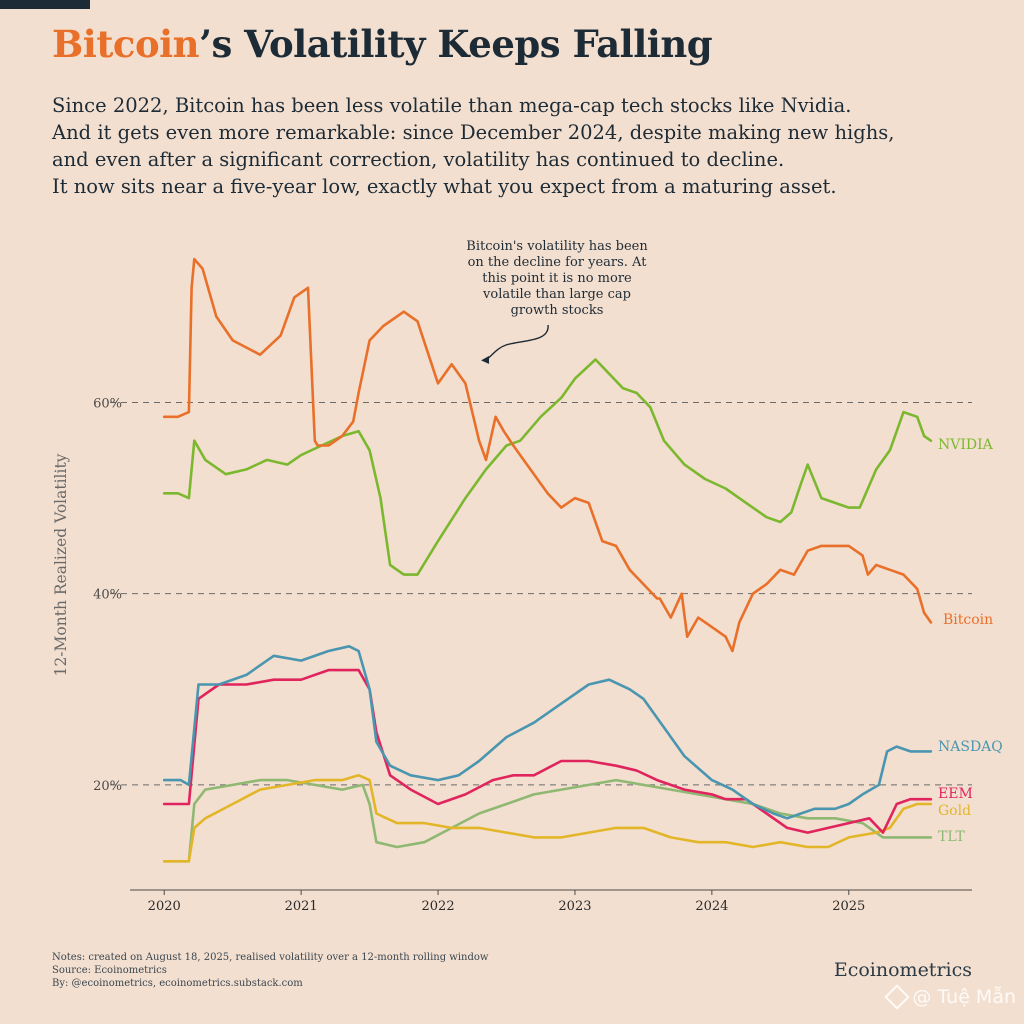  Describe the element at coordinates (557, 278) in the screenshot. I see `annotation-line: this point it is no more` at that location.